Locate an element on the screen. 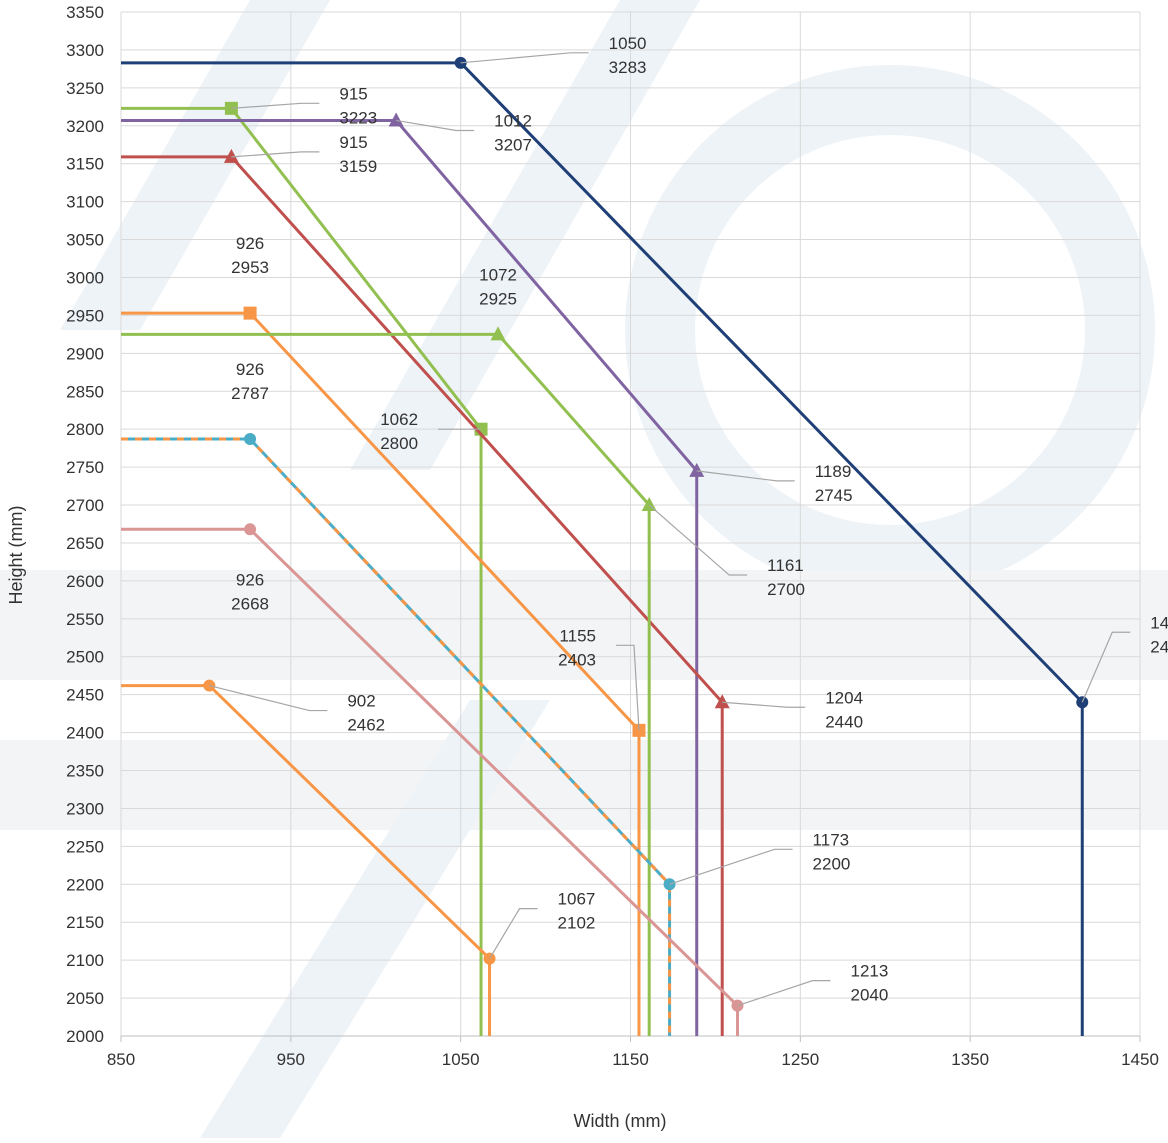 This screenshot has width=1168, height=1143. data-label: 915 3159 is located at coordinates (304, 154).